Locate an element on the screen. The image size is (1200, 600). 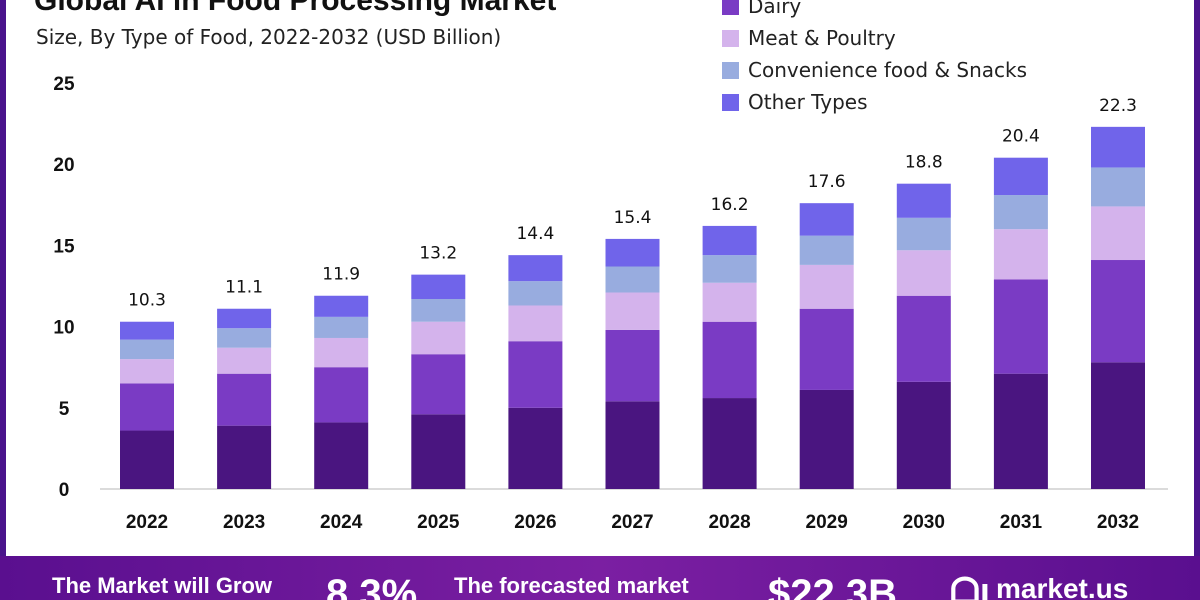
bar-total-label: 20.4 is located at coordinates (1021, 137).